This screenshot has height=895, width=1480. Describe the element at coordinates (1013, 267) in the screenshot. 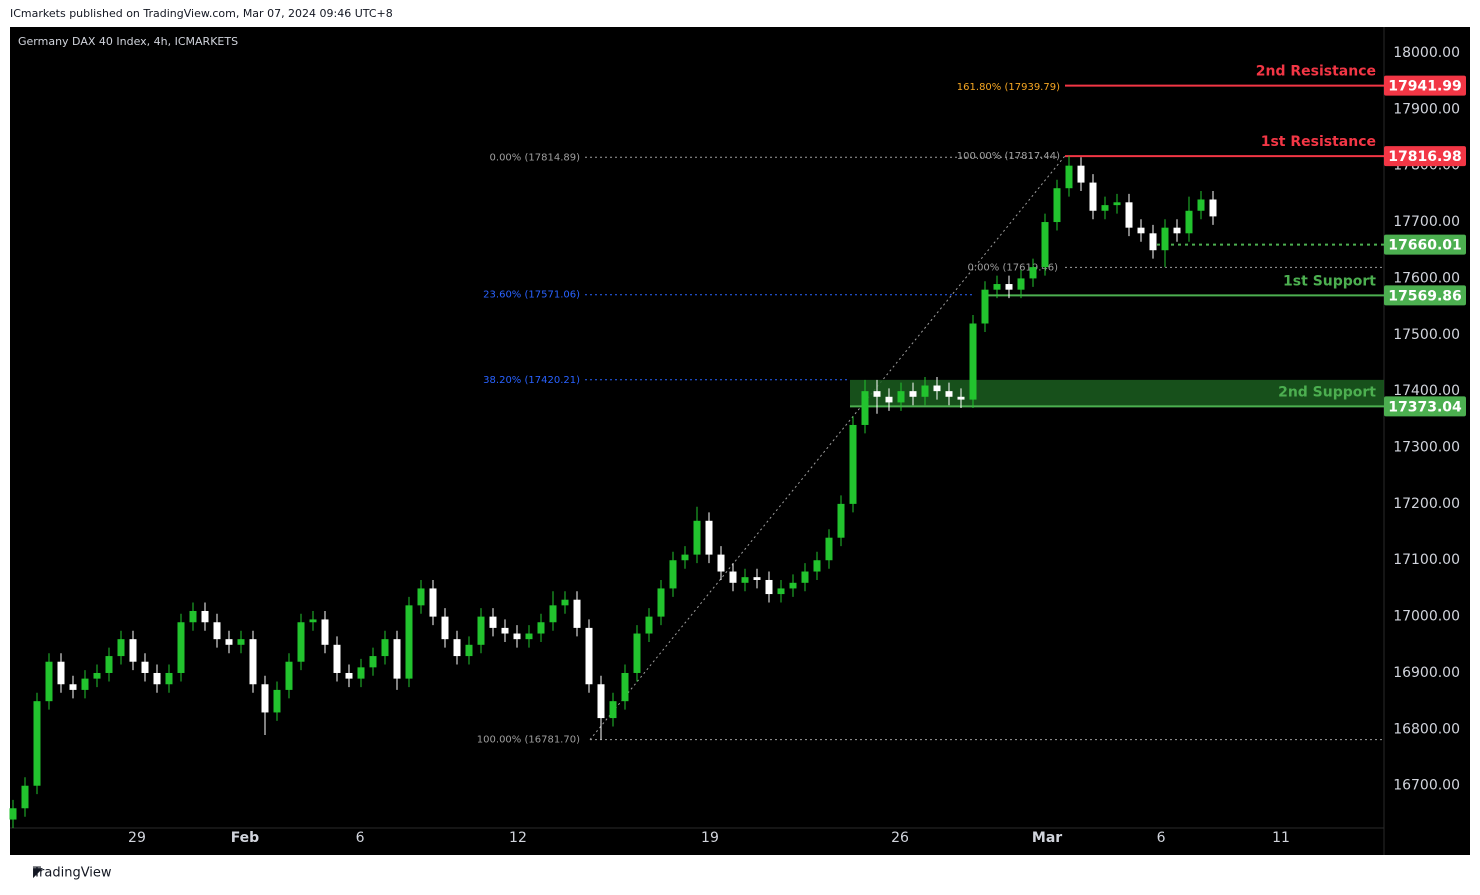

I see `fib-label: 0.00% (17619.46)` at that location.